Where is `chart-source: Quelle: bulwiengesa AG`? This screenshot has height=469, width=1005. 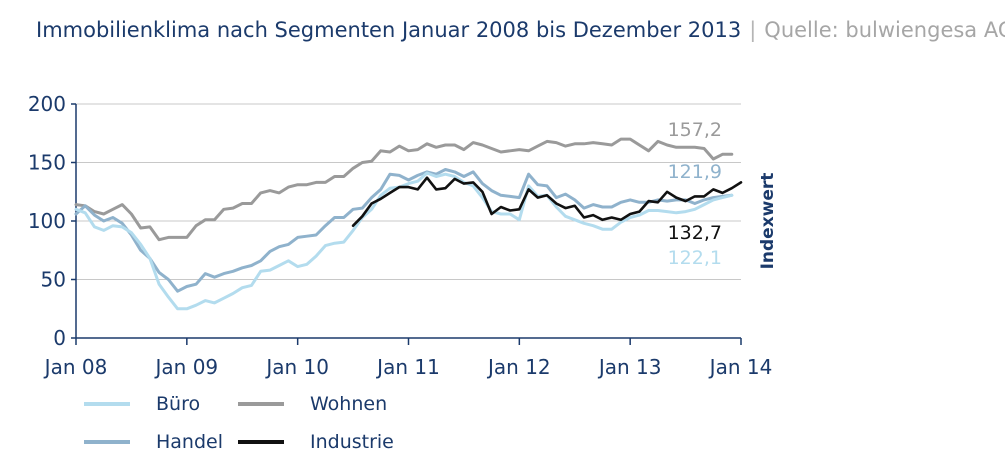
chart-source: Quelle: bulwiengesa AG is located at coordinates (884, 30).